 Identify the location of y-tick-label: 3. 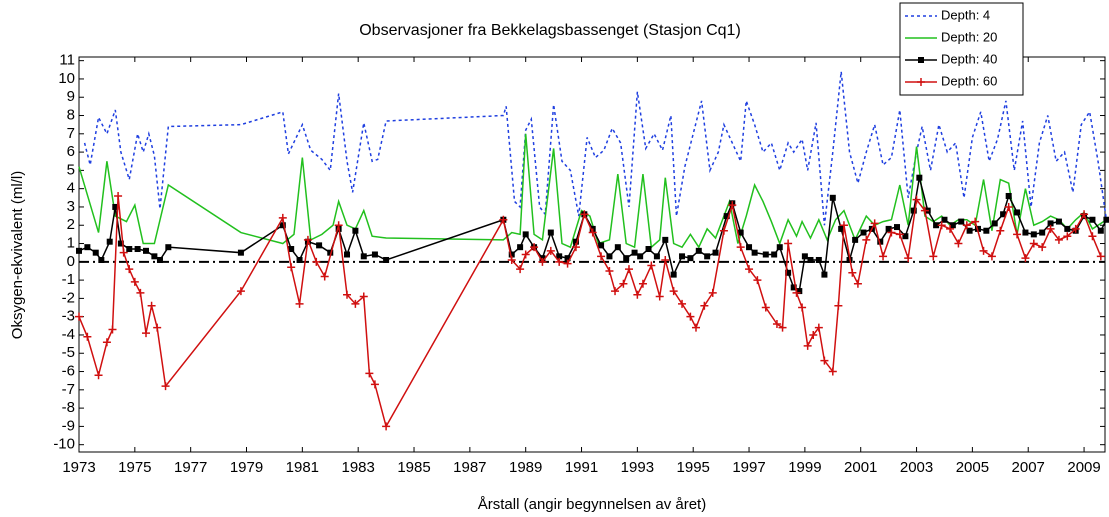
(71, 206).